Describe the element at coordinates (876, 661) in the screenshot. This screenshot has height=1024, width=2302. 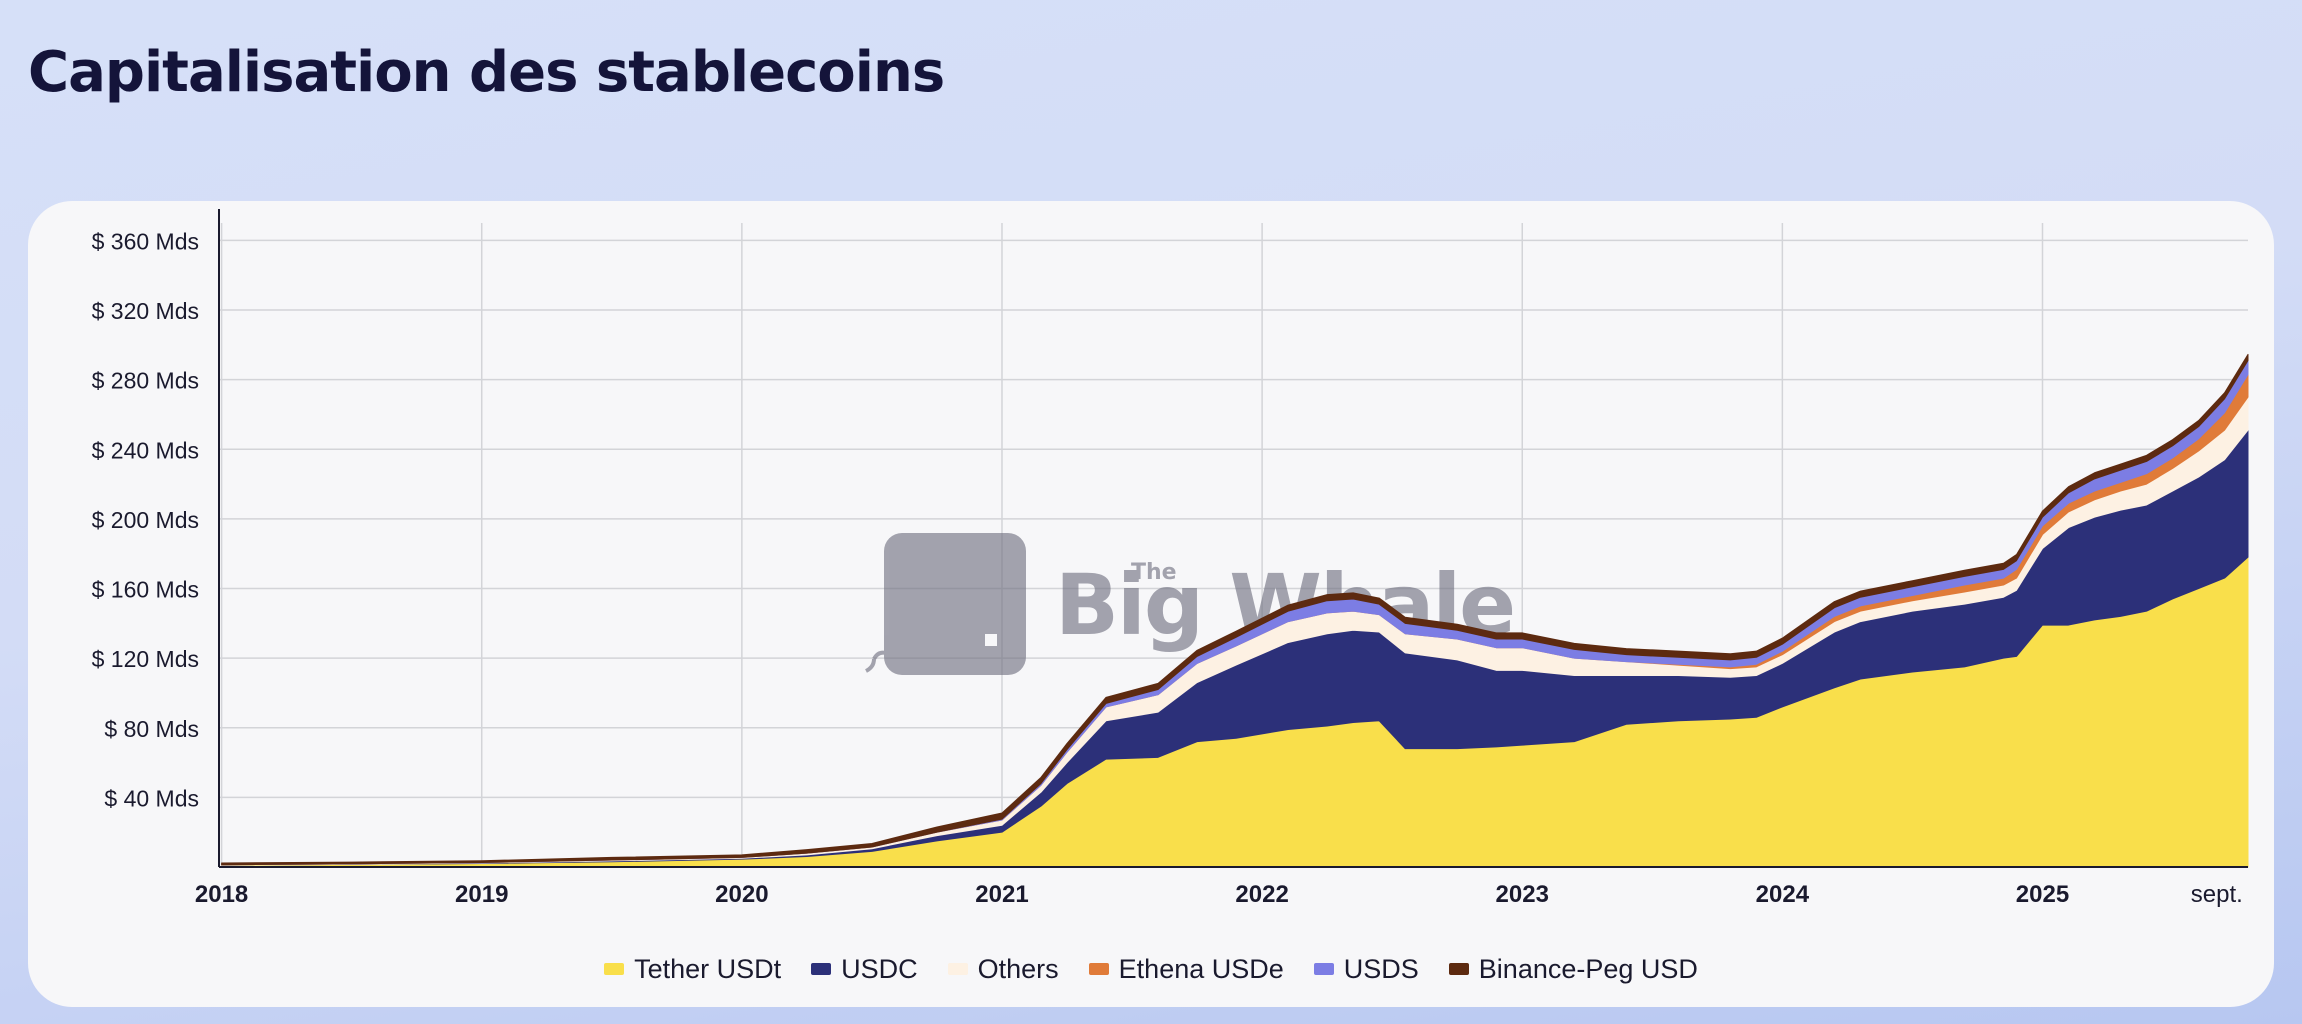
I see `sprout-icon` at that location.